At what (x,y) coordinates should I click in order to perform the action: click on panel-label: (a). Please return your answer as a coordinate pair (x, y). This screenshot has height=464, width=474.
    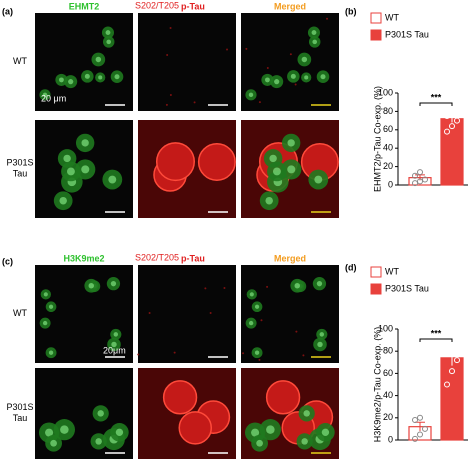
    Looking at the image, I should click on (7, 11).